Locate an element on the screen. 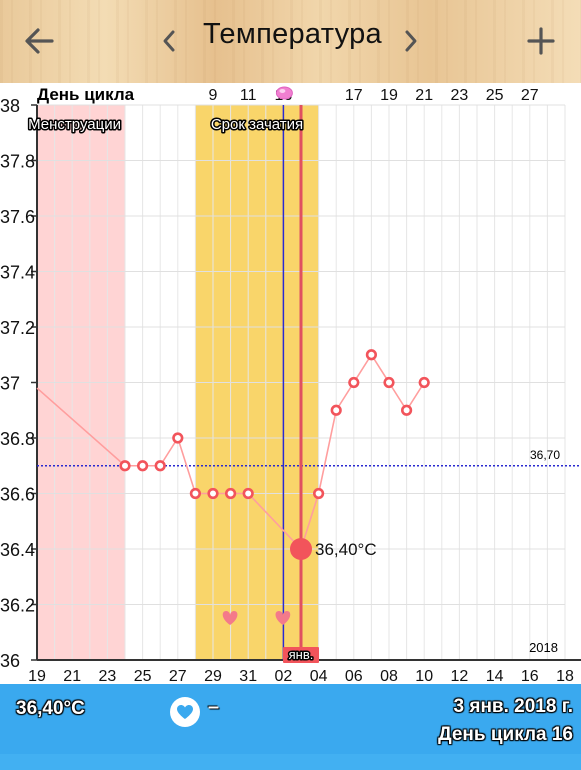 The image size is (581, 770). app-header: Температура is located at coordinates (290, 41).